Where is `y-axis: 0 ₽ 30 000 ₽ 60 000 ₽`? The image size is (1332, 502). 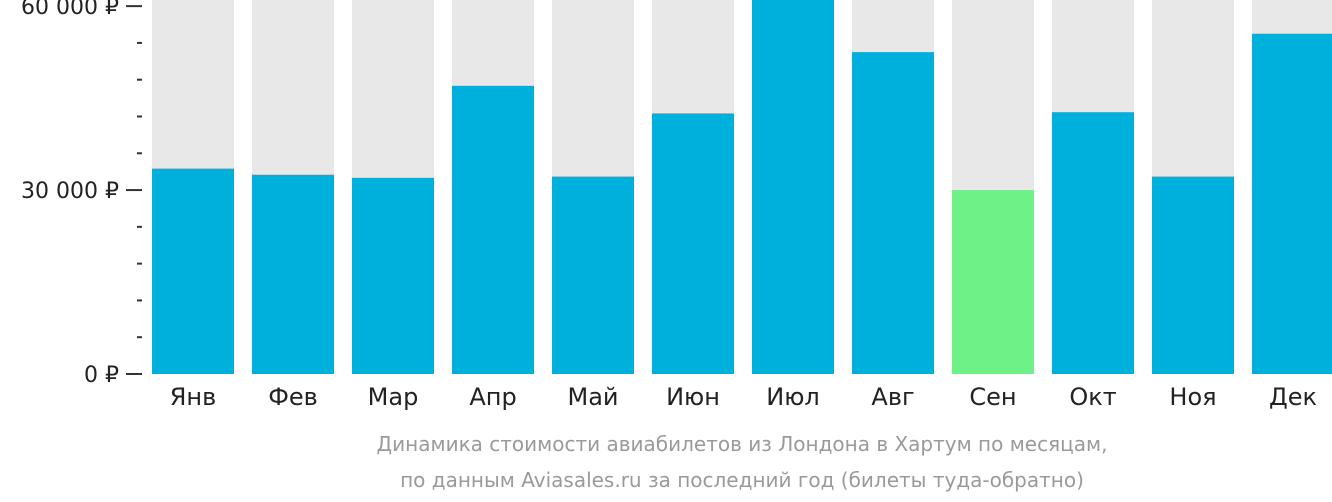
y-axis: 0 ₽ 30 000 ₽ 60 000 ₽ is located at coordinates (81, 194).